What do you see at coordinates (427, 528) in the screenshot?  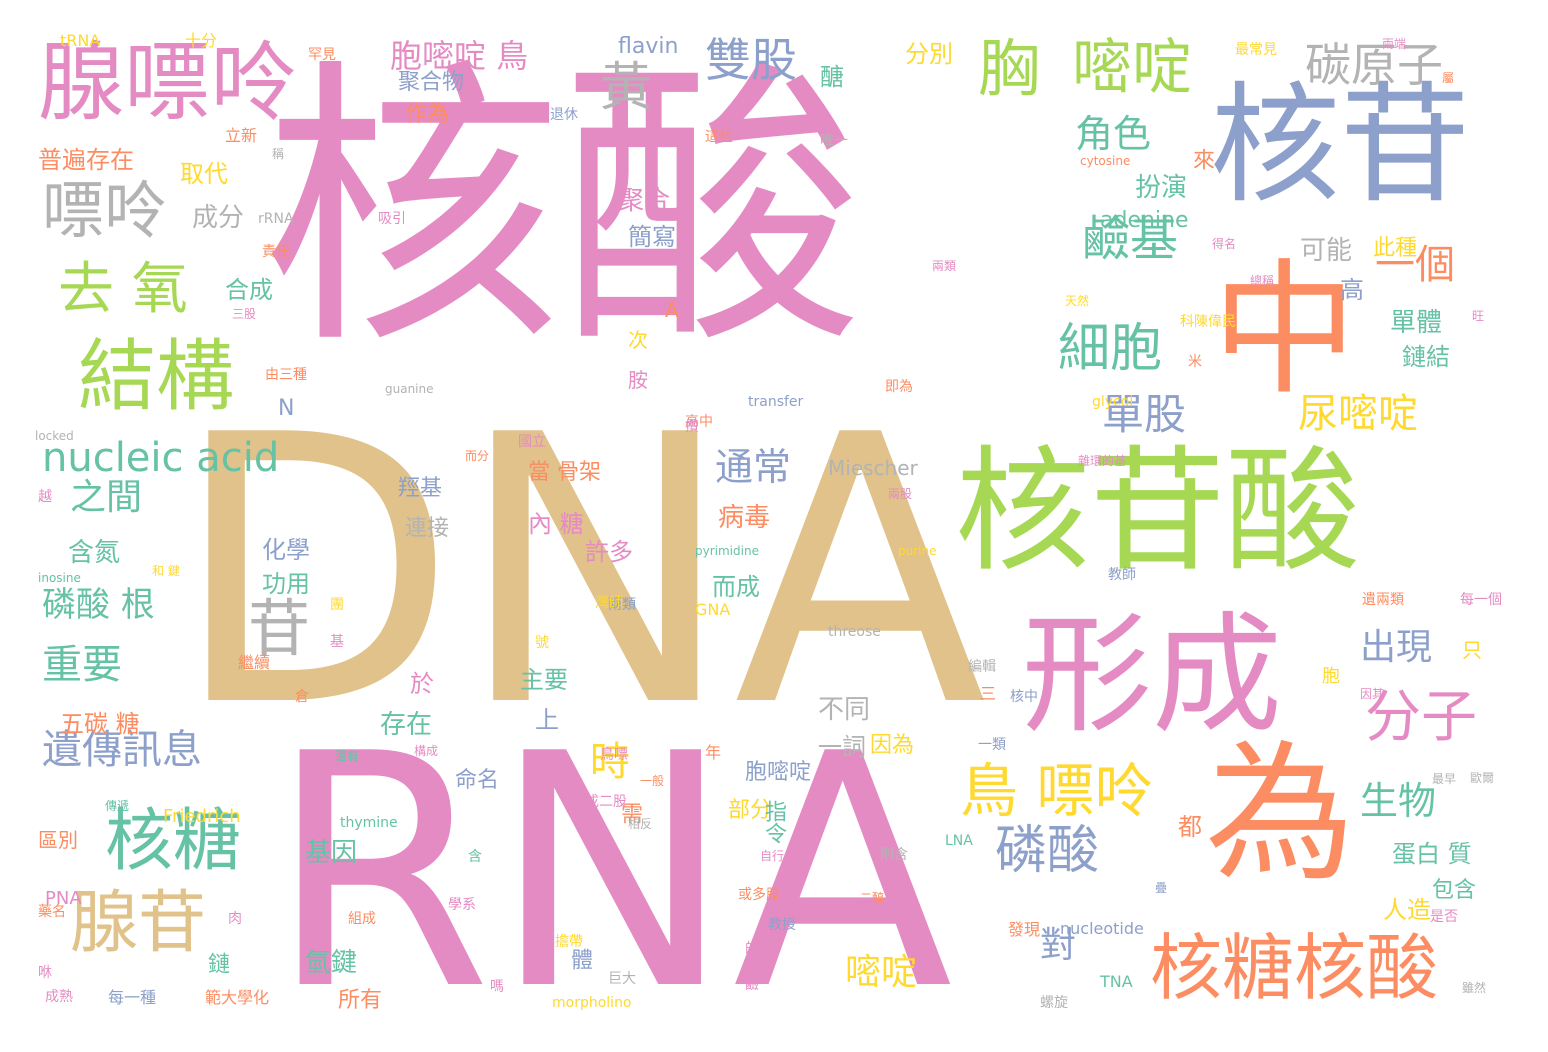 I see `cloud-word: 連接` at bounding box center [427, 528].